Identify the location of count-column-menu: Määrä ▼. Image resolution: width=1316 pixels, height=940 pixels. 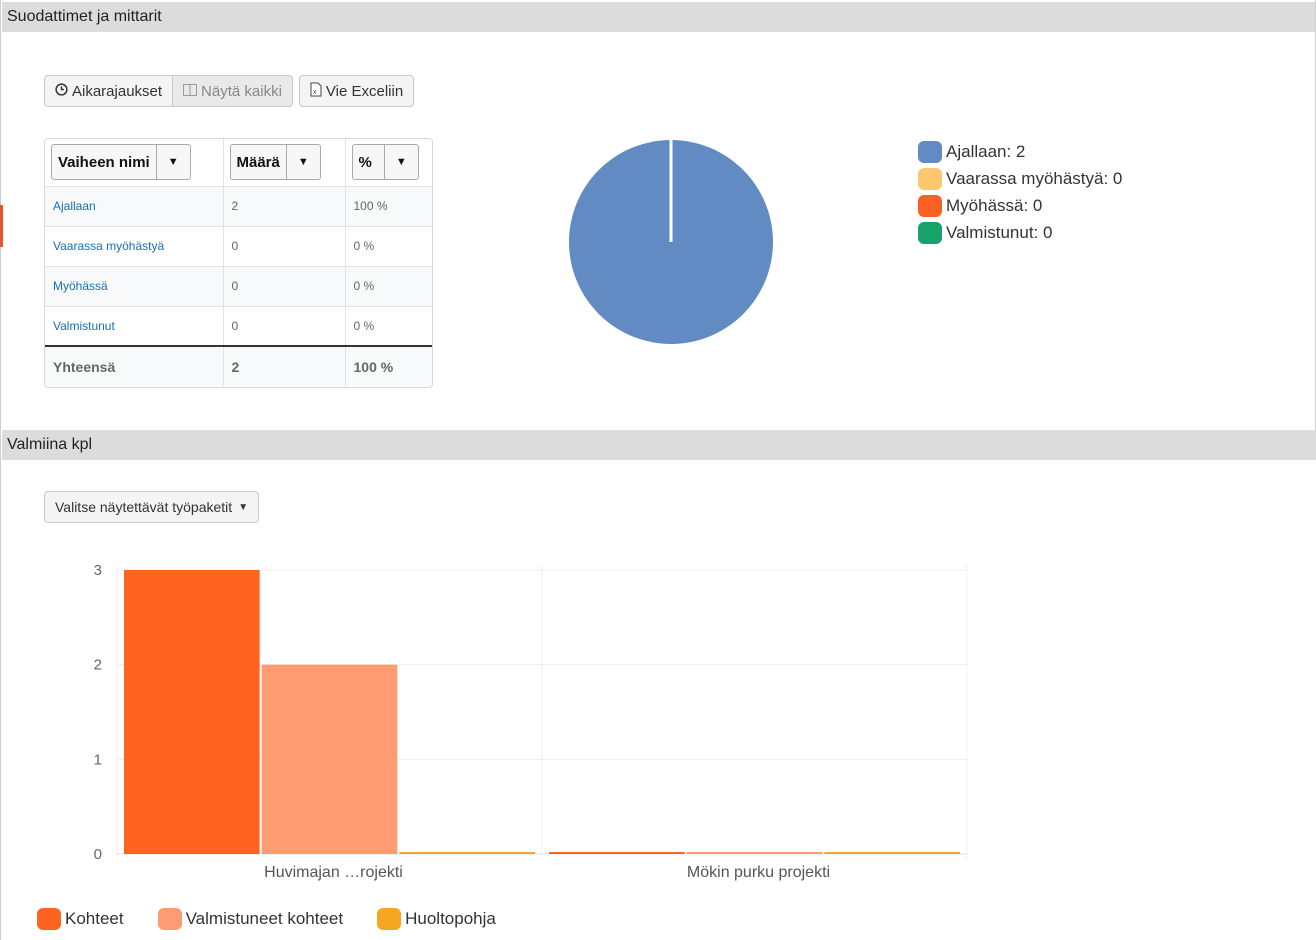
(275, 162).